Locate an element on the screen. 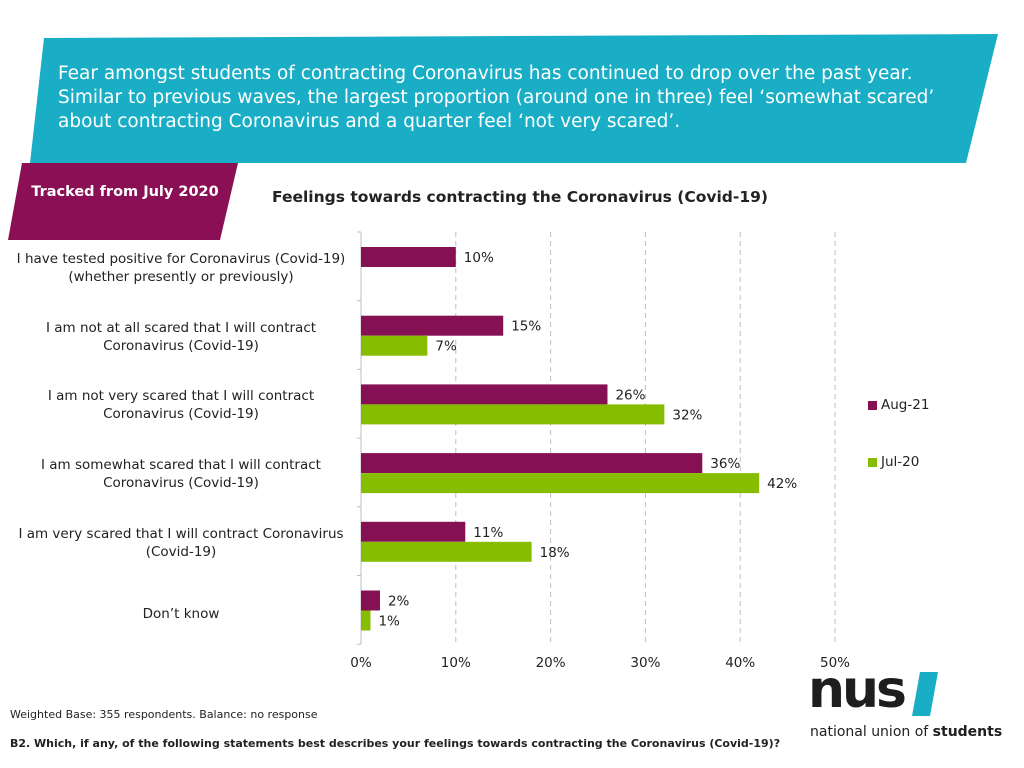 Image resolution: width=1024 pixels, height=768 pixels. data-label-jul-20: 18% is located at coordinates (555, 553).